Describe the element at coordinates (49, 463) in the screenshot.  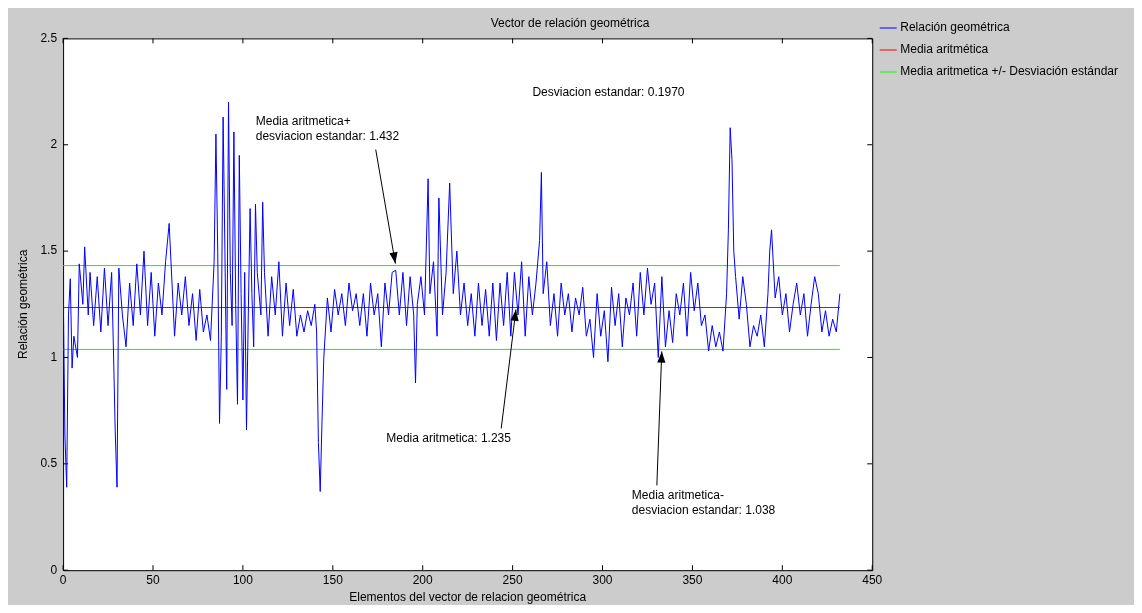
I see `y-tick-label: 0.5` at that location.